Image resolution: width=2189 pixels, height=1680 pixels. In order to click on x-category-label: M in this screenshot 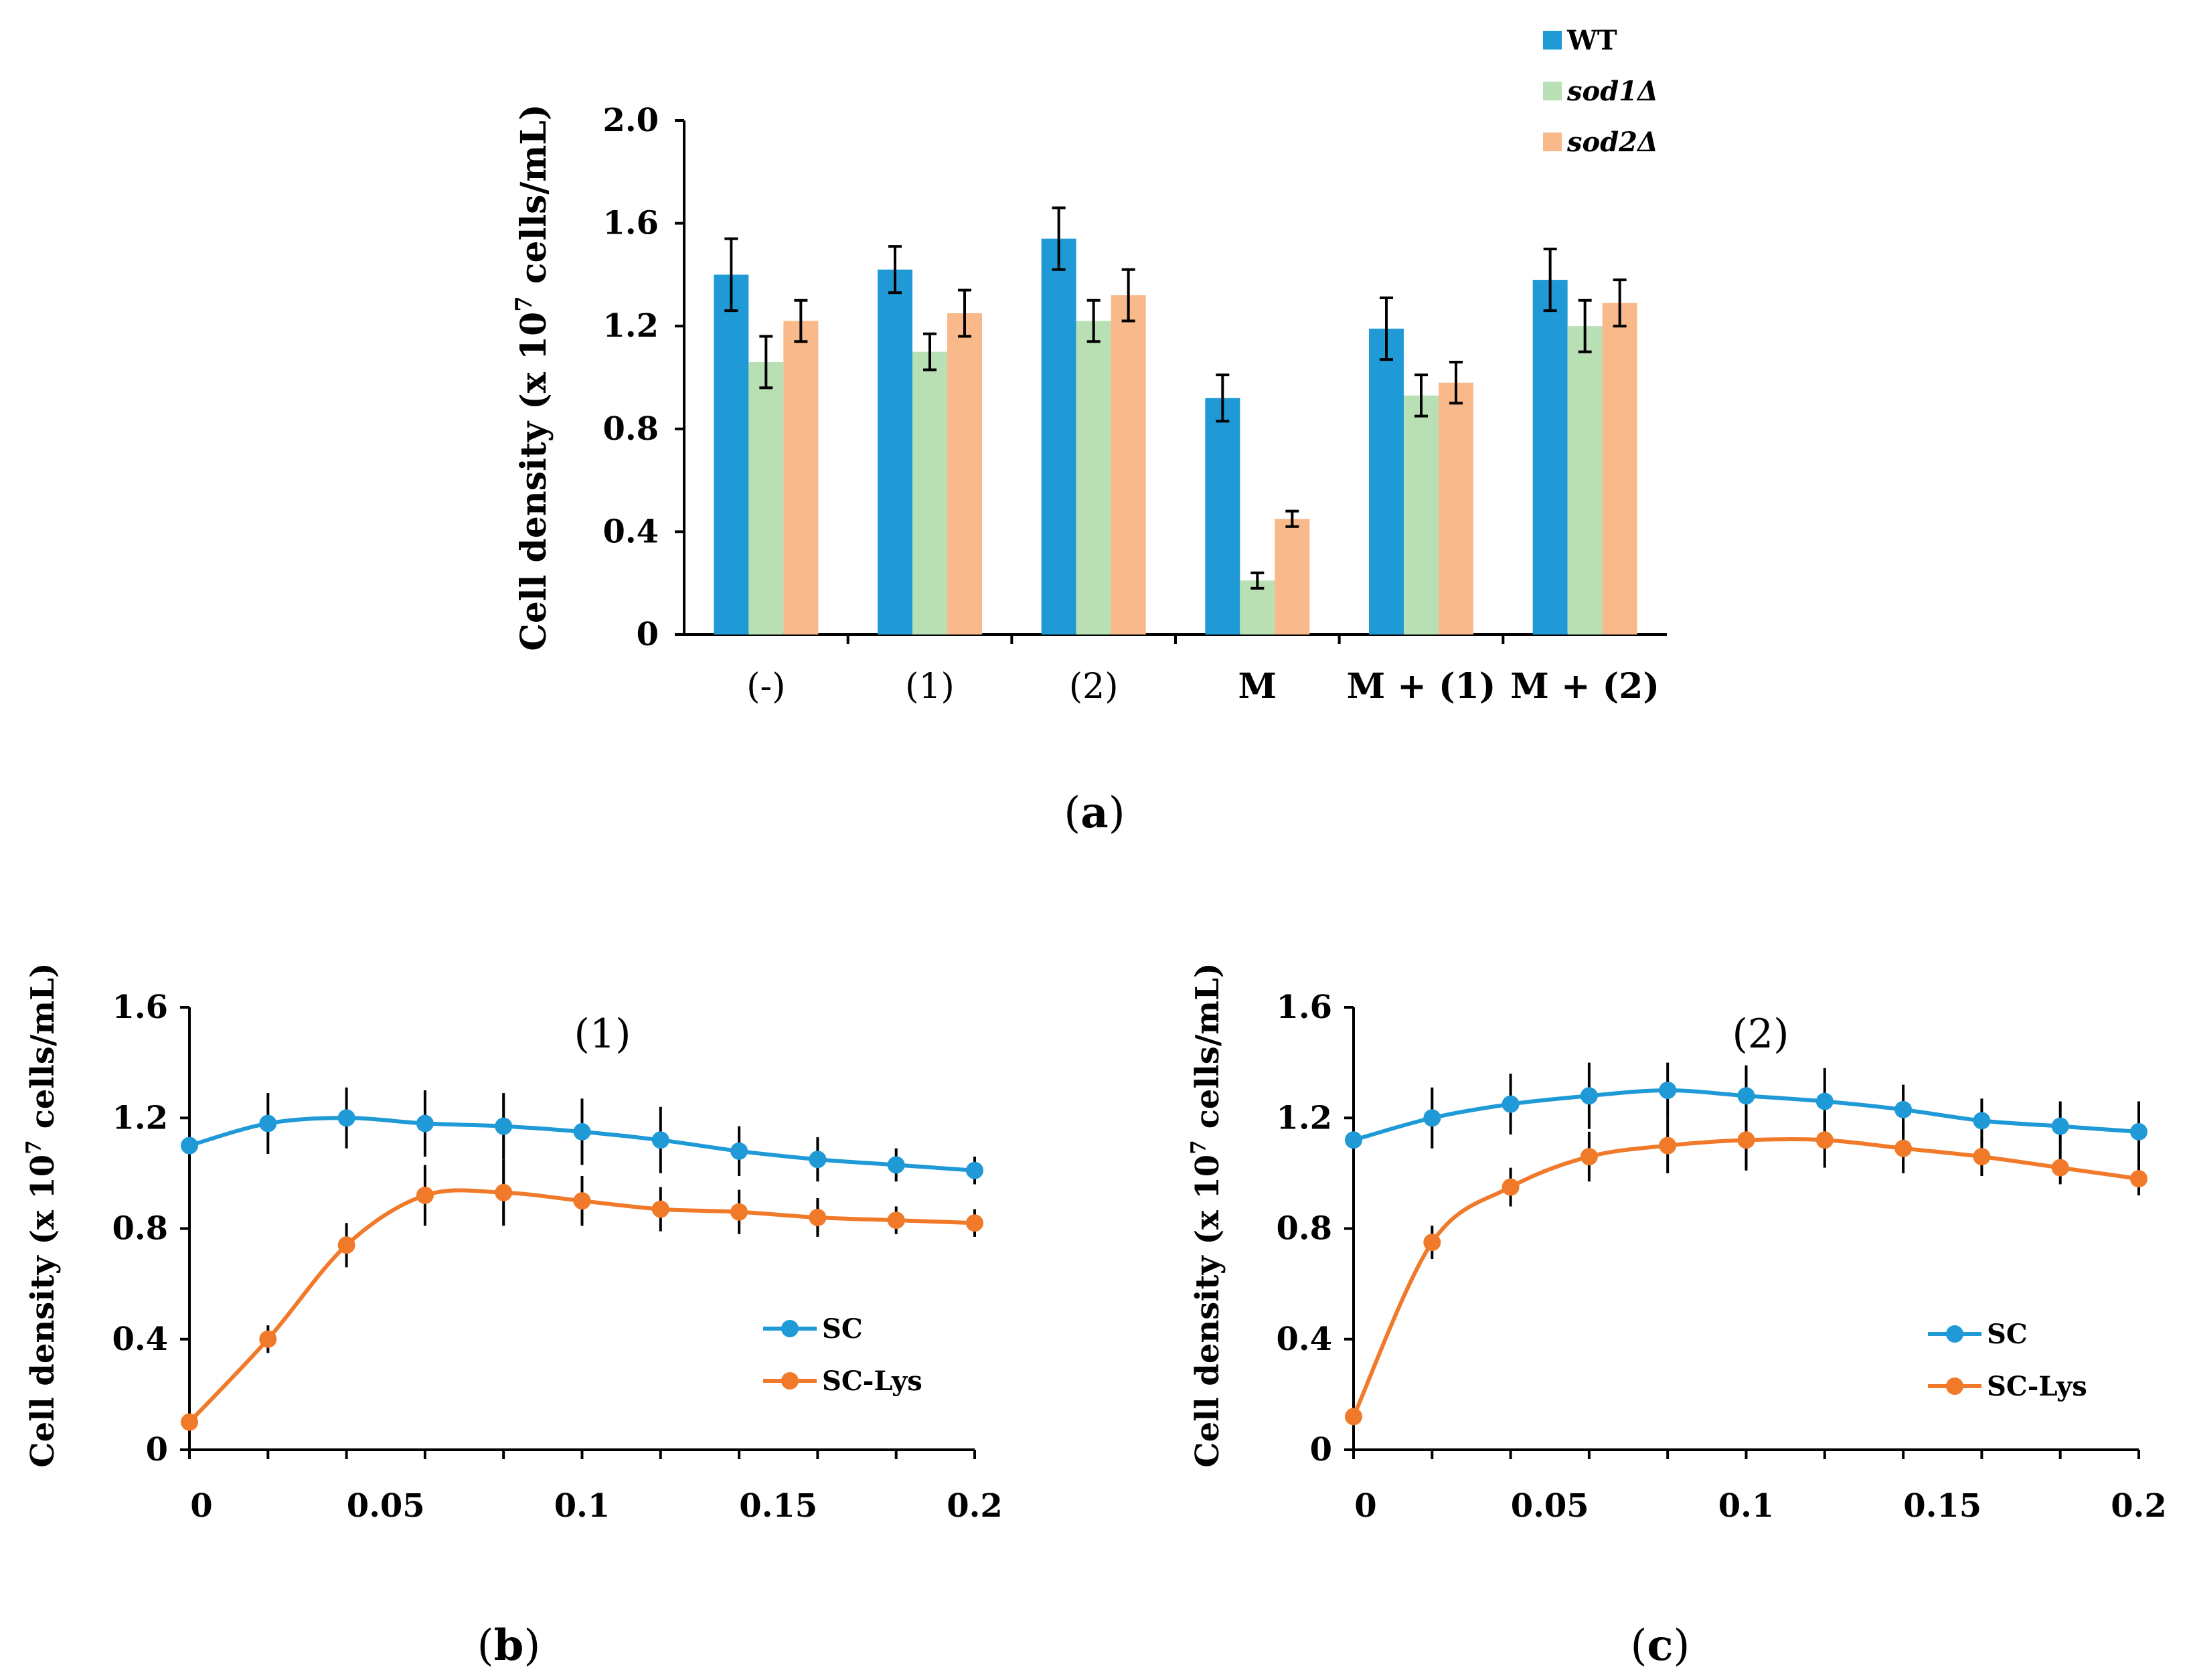, I will do `click(1257, 686)`.